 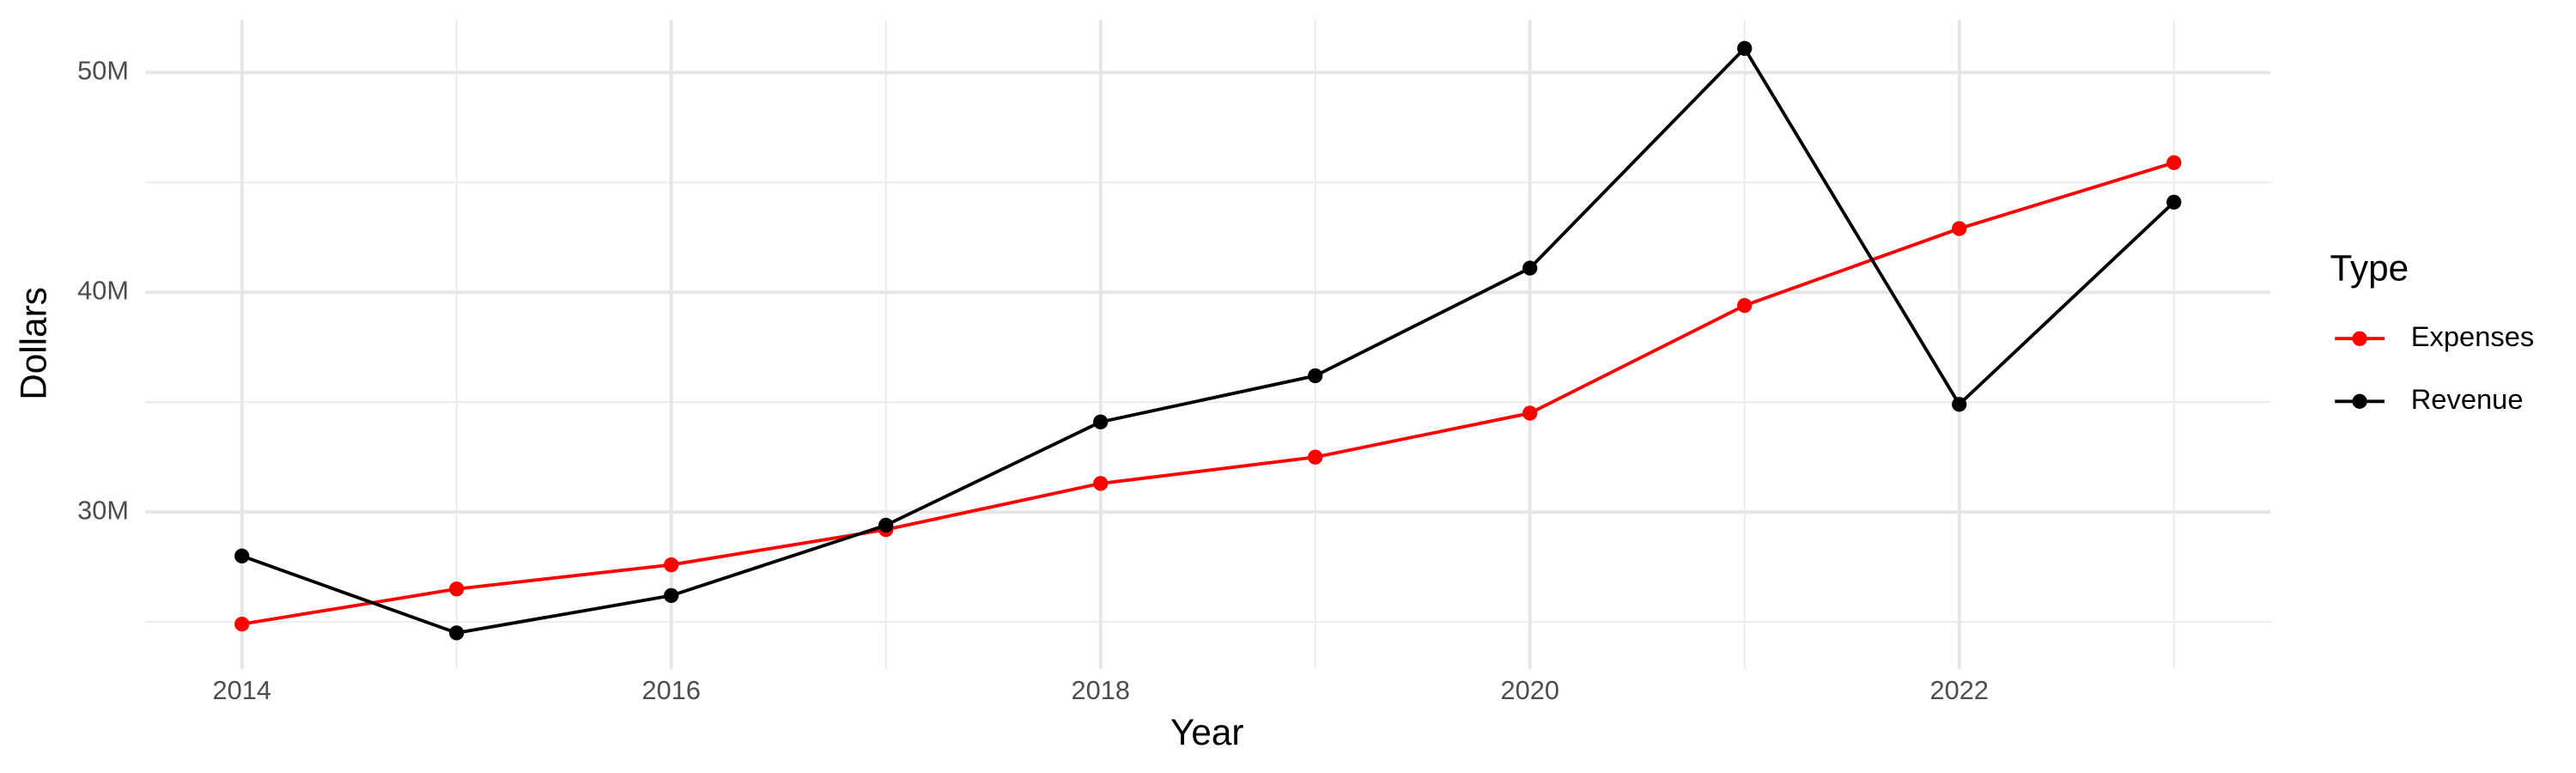 I want to click on x-axis-label: Year, so click(x=1206, y=732).